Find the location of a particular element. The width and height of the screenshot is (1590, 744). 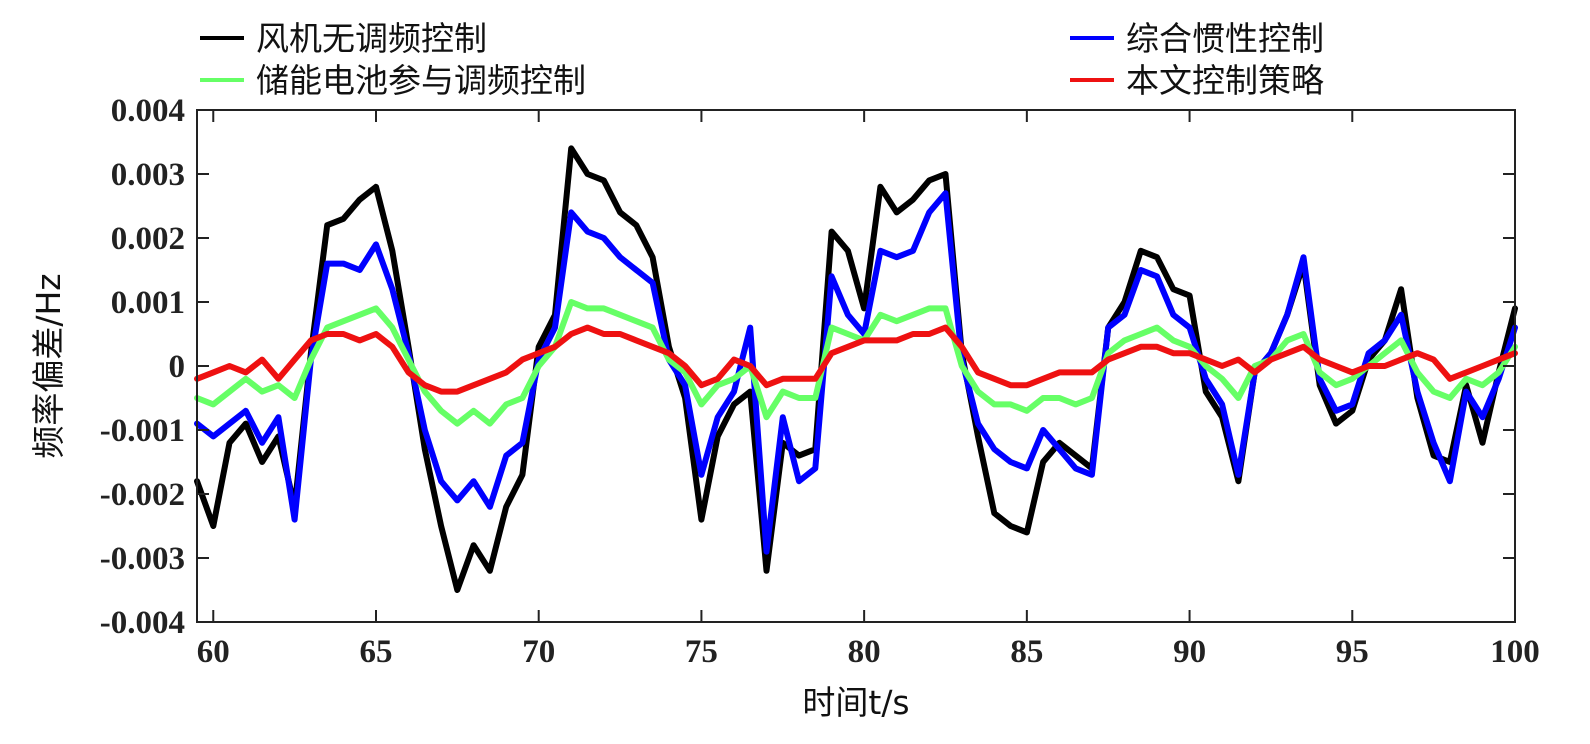

y-tick-label: 0.003 is located at coordinates (148, 175).